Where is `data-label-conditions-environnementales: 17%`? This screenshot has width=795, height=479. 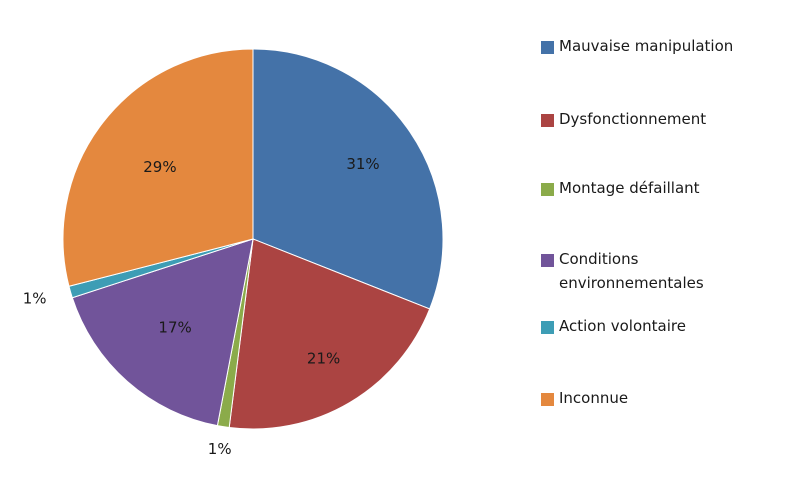 data-label-conditions-environnementales: 17% is located at coordinates (174, 327).